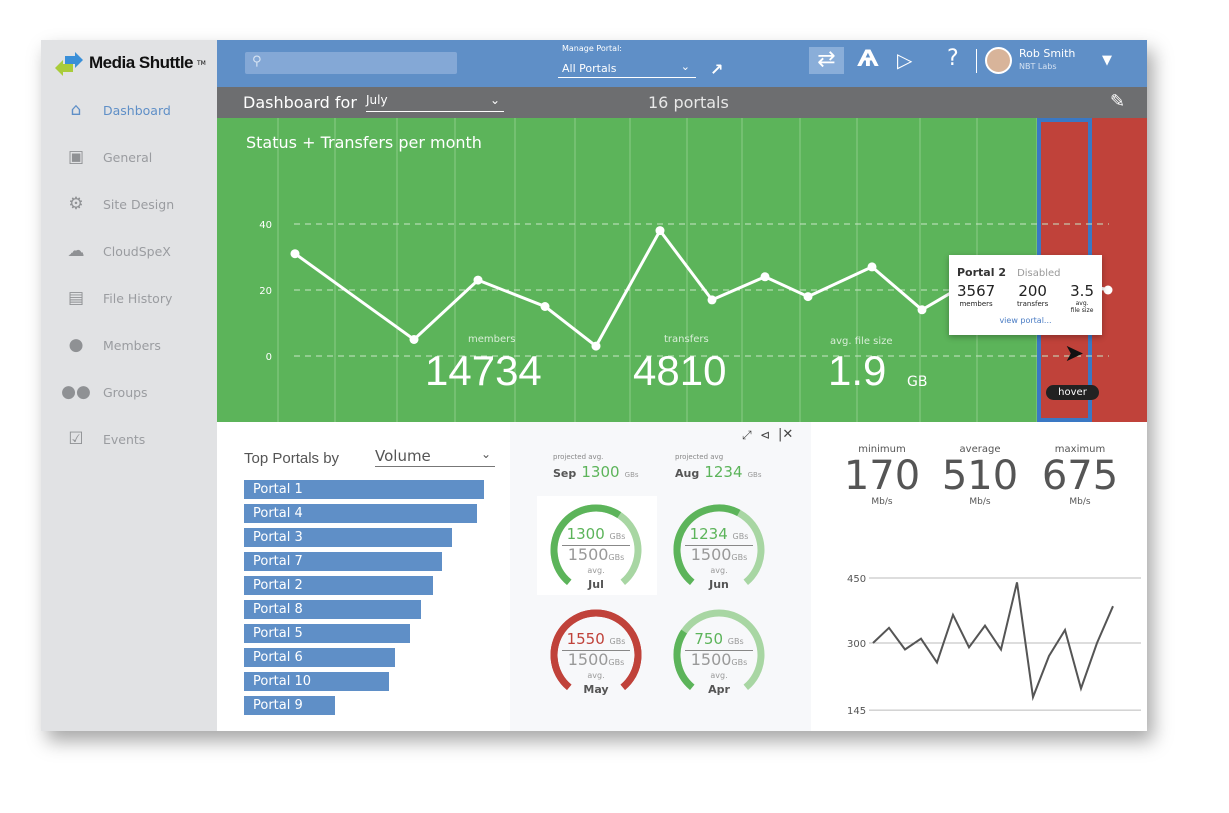 This screenshot has height=813, width=1229. I want to click on portal-bar: Portal 1, so click(364, 489).